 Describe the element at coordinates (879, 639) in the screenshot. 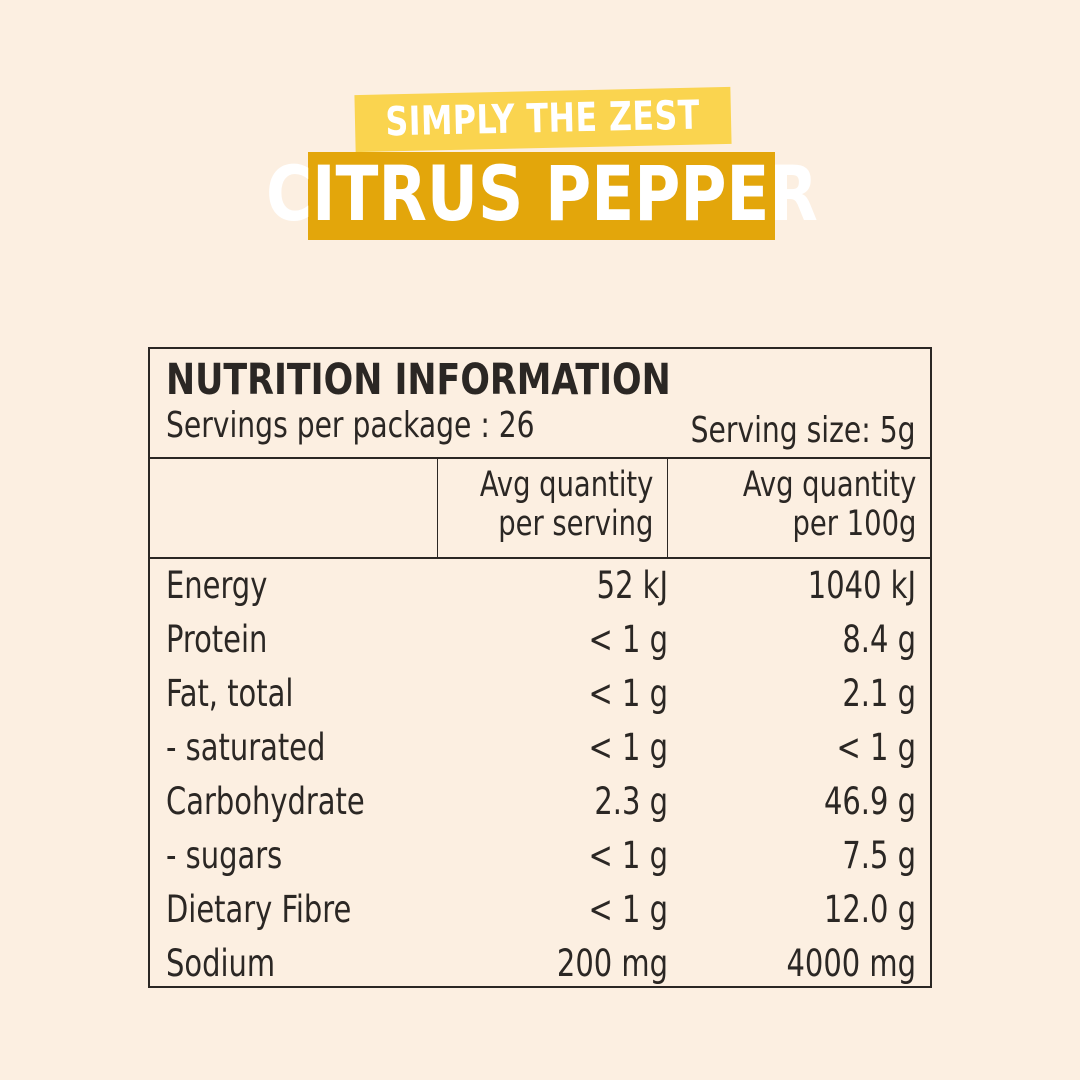

I see `nutrient-per-100g: 8.4 g` at that location.